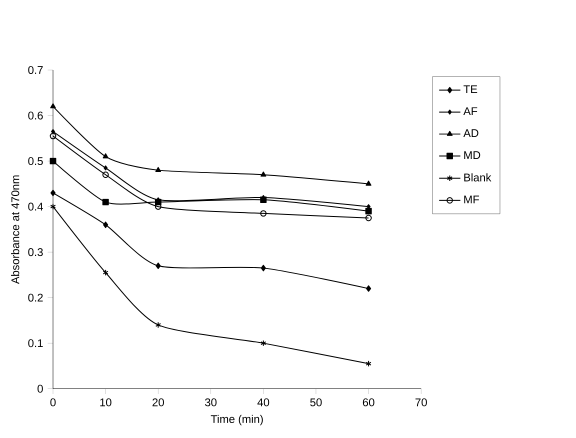  I want to click on x-tick-label: 20, so click(158, 402).